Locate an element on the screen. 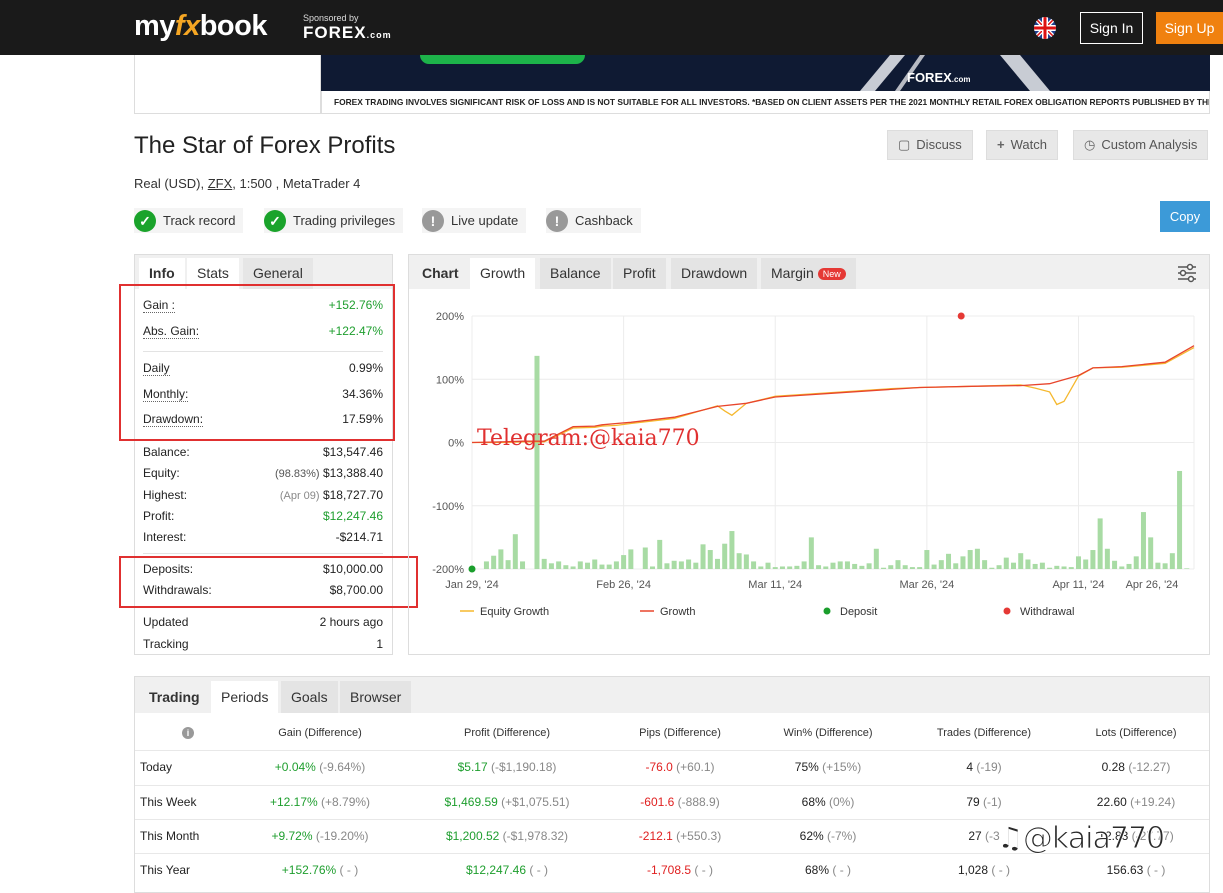  column-header: Lots (Difference) is located at coordinates (1136, 733).